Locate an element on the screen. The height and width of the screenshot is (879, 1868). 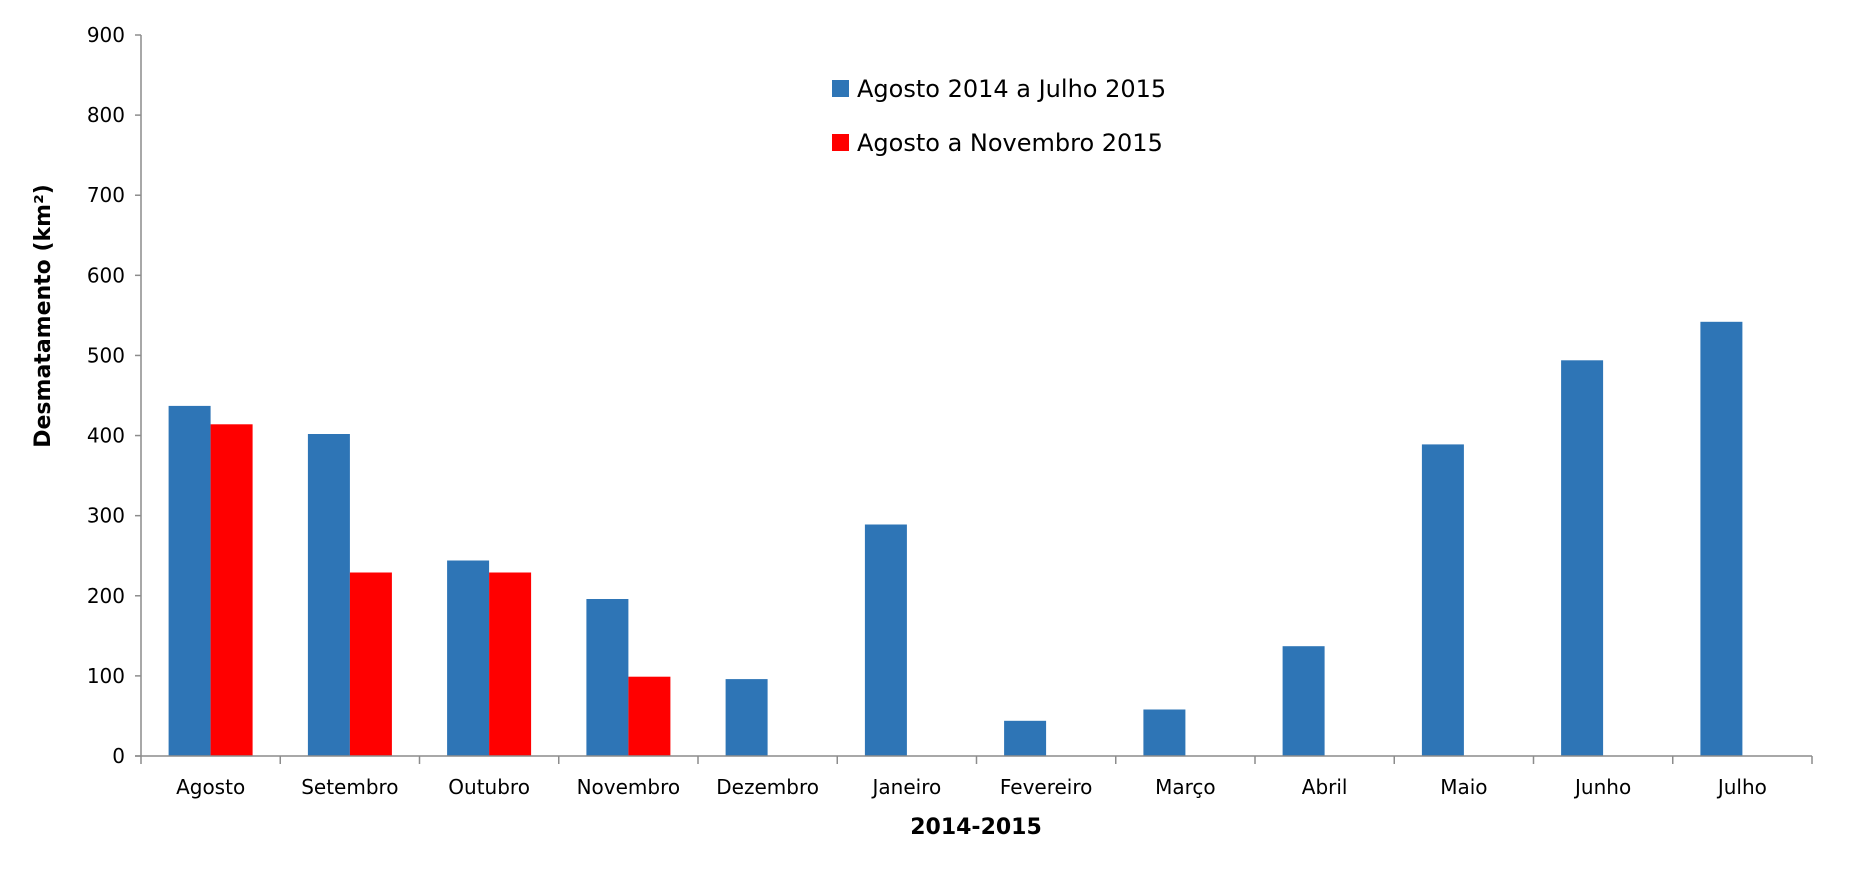
y-tick-label: 0 is located at coordinates (118, 756).